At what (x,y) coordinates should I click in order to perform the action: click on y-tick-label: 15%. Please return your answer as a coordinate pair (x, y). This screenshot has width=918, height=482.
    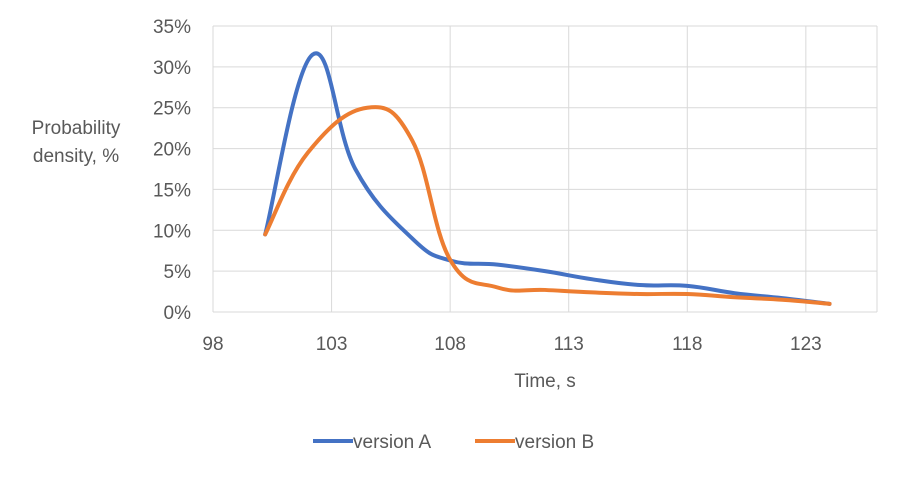
    Looking at the image, I should click on (172, 190).